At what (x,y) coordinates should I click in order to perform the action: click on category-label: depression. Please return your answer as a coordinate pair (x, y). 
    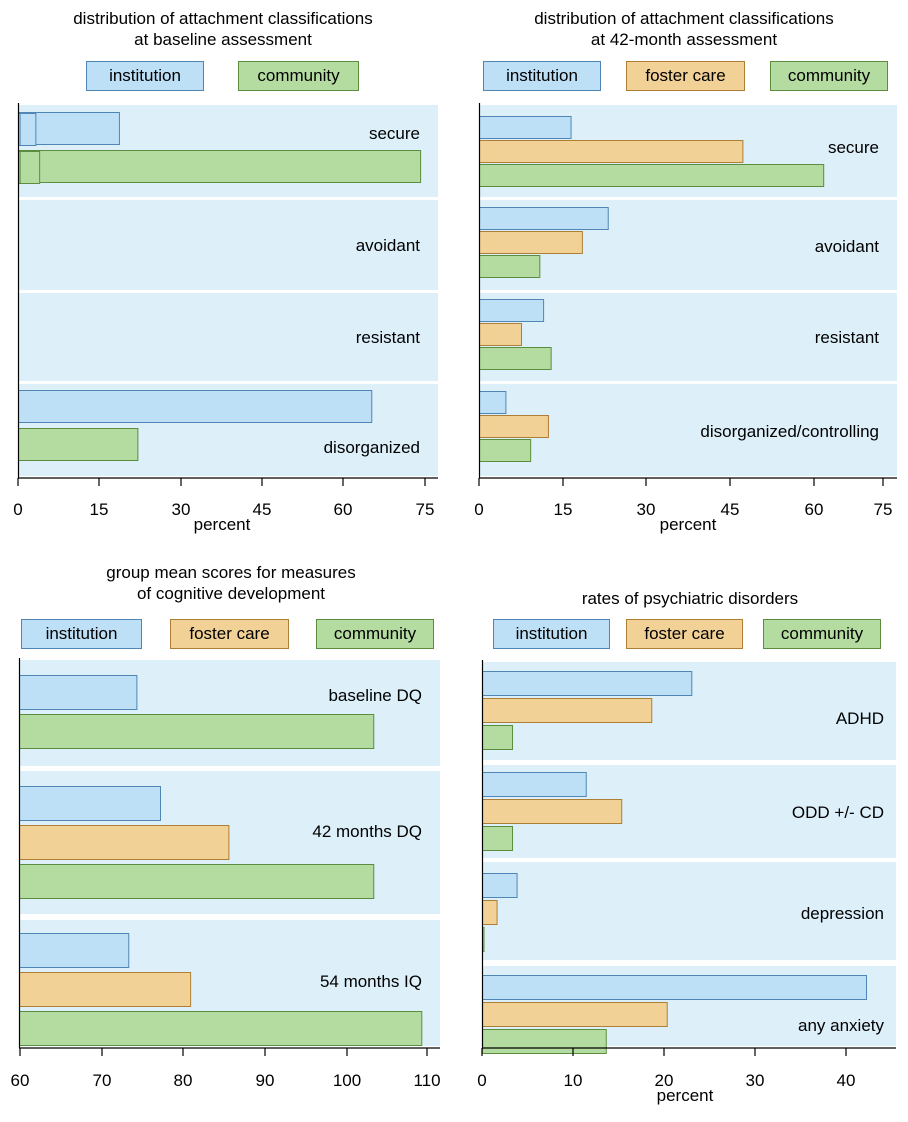
    Looking at the image, I should click on (842, 913).